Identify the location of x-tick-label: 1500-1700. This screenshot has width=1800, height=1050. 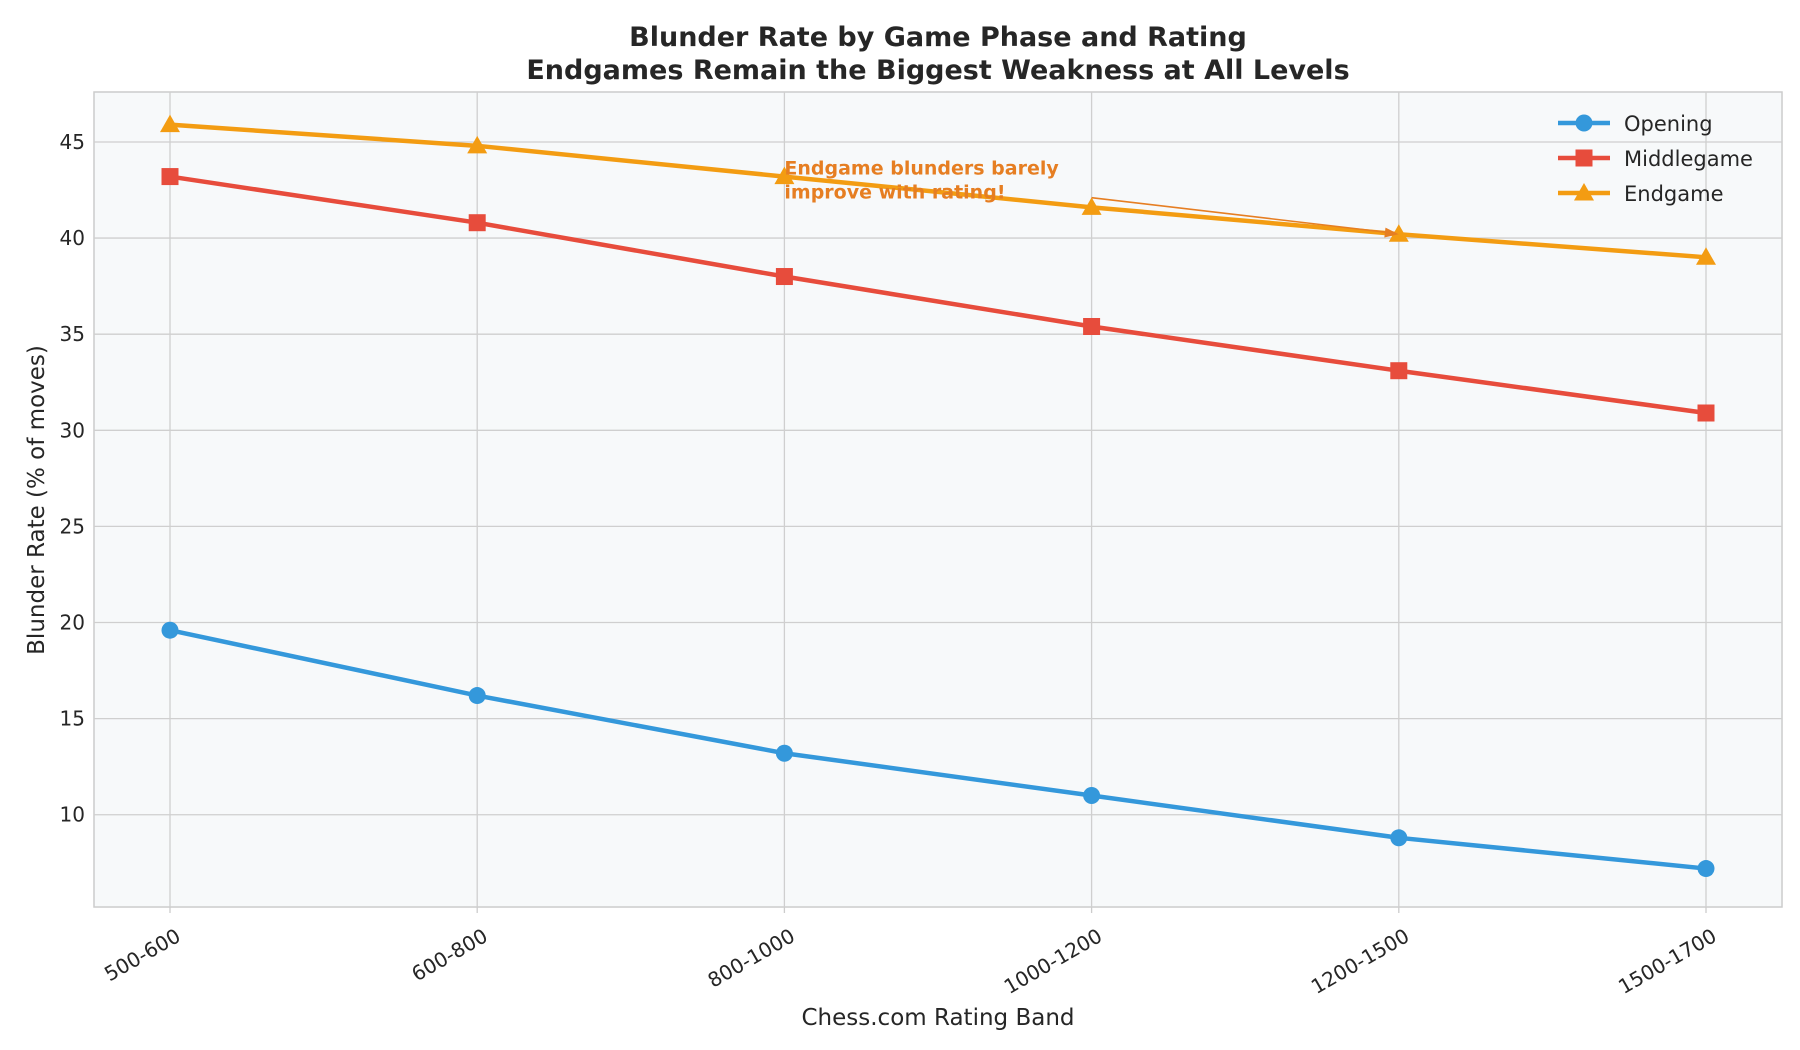
(1667, 961).